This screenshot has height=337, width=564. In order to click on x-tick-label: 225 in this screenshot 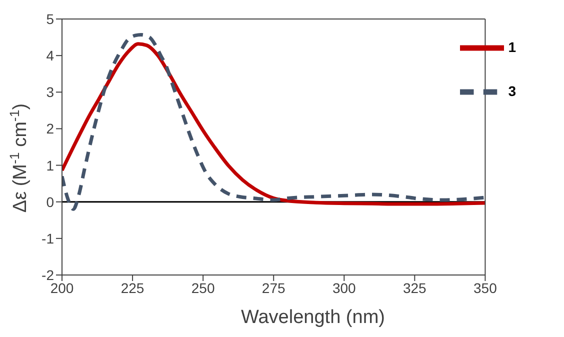, I will do `click(132, 288)`.